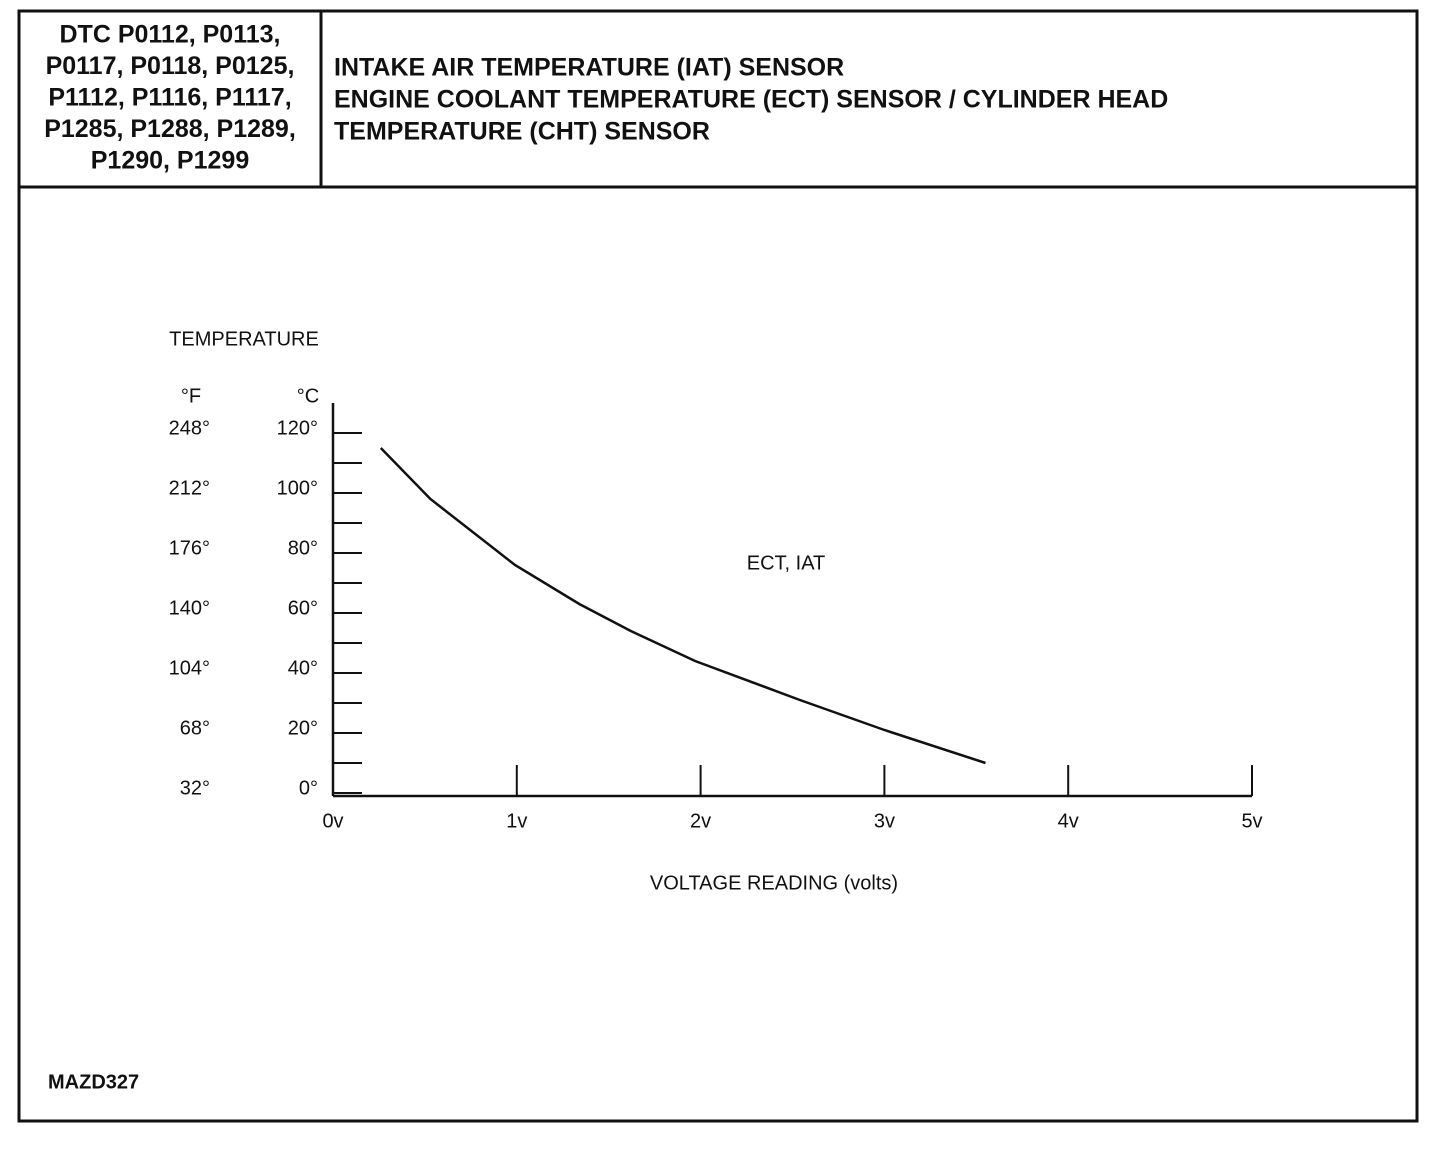 Image resolution: width=1456 pixels, height=1150 pixels. Describe the element at coordinates (303, 548) in the screenshot. I see `y-tick-label: 80°` at that location.